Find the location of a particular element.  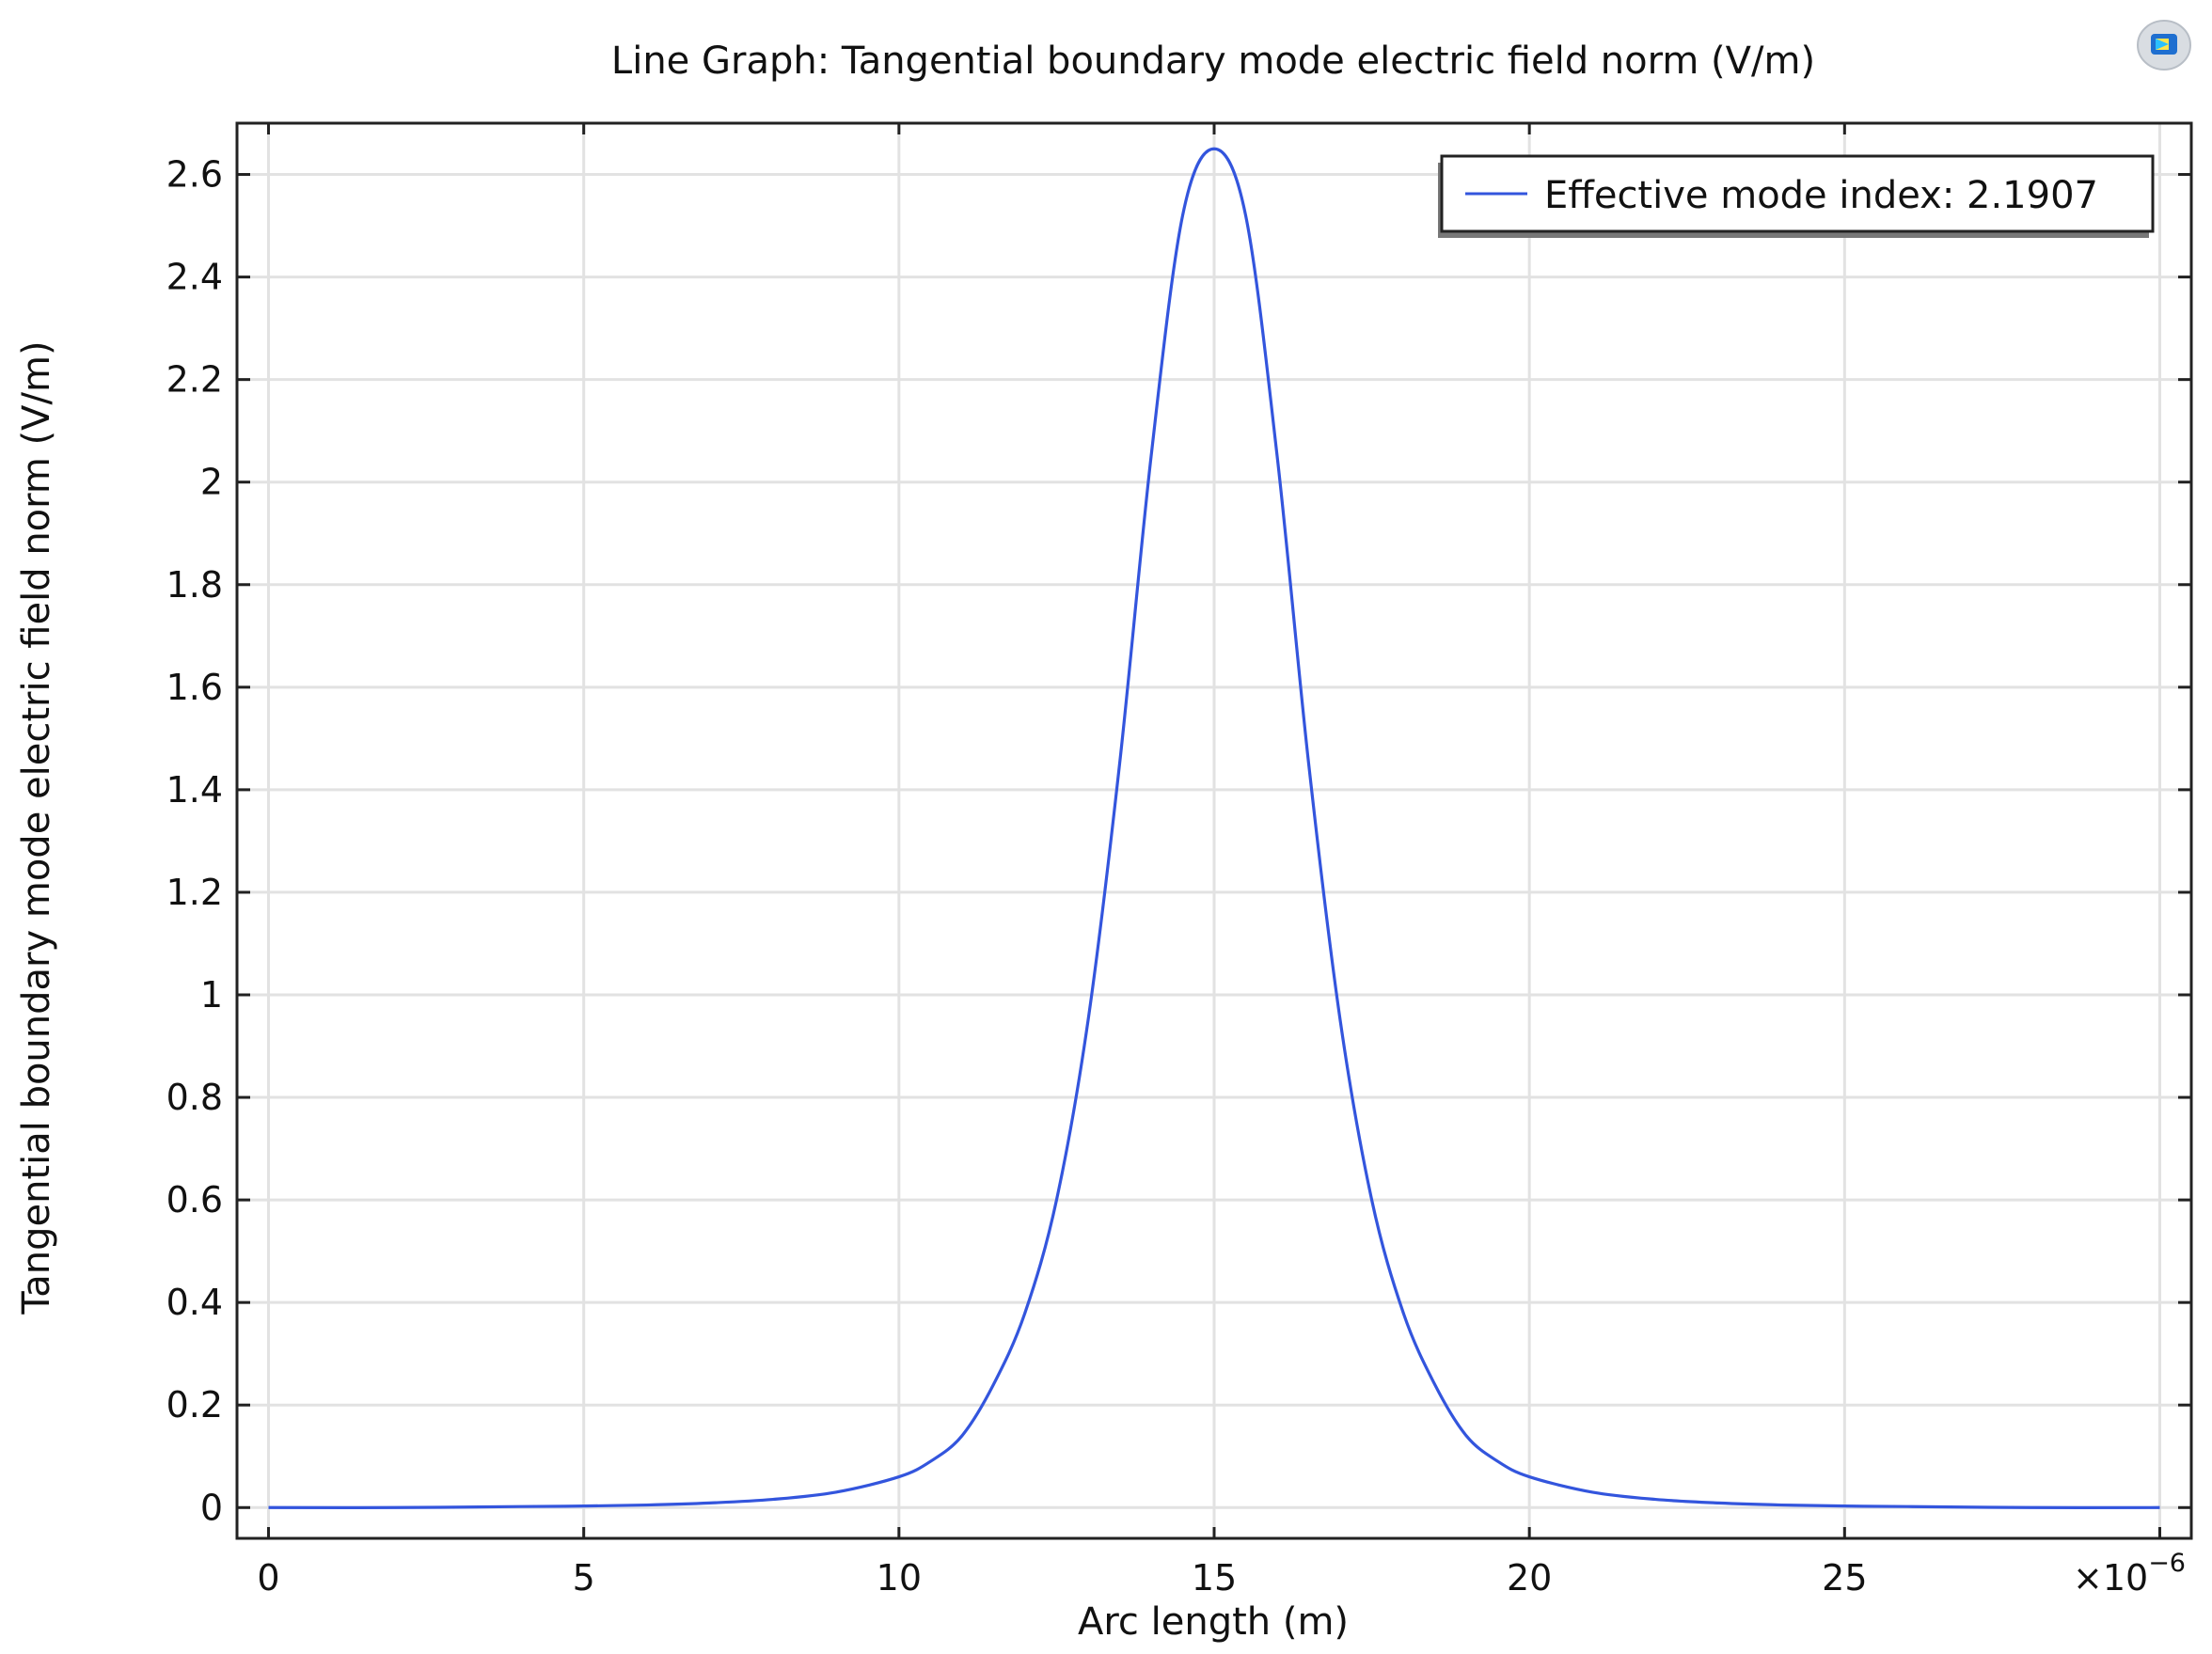

y-tick-labels: 0 0.2 0.4 0.6 0.8 1 1.2 1.4 1.6 1.8 2 2.2 2.4 2.6 is located at coordinates (194, 841).